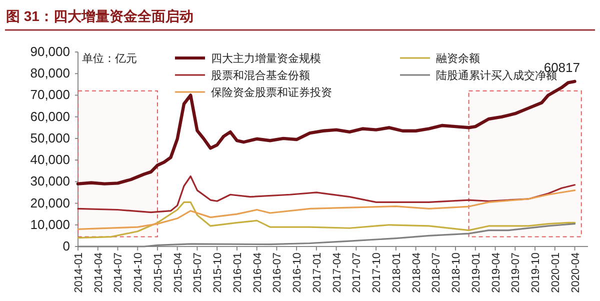 This screenshot has width=600, height=301. I want to click on x-tick-label: 2020-01, so click(556, 272).